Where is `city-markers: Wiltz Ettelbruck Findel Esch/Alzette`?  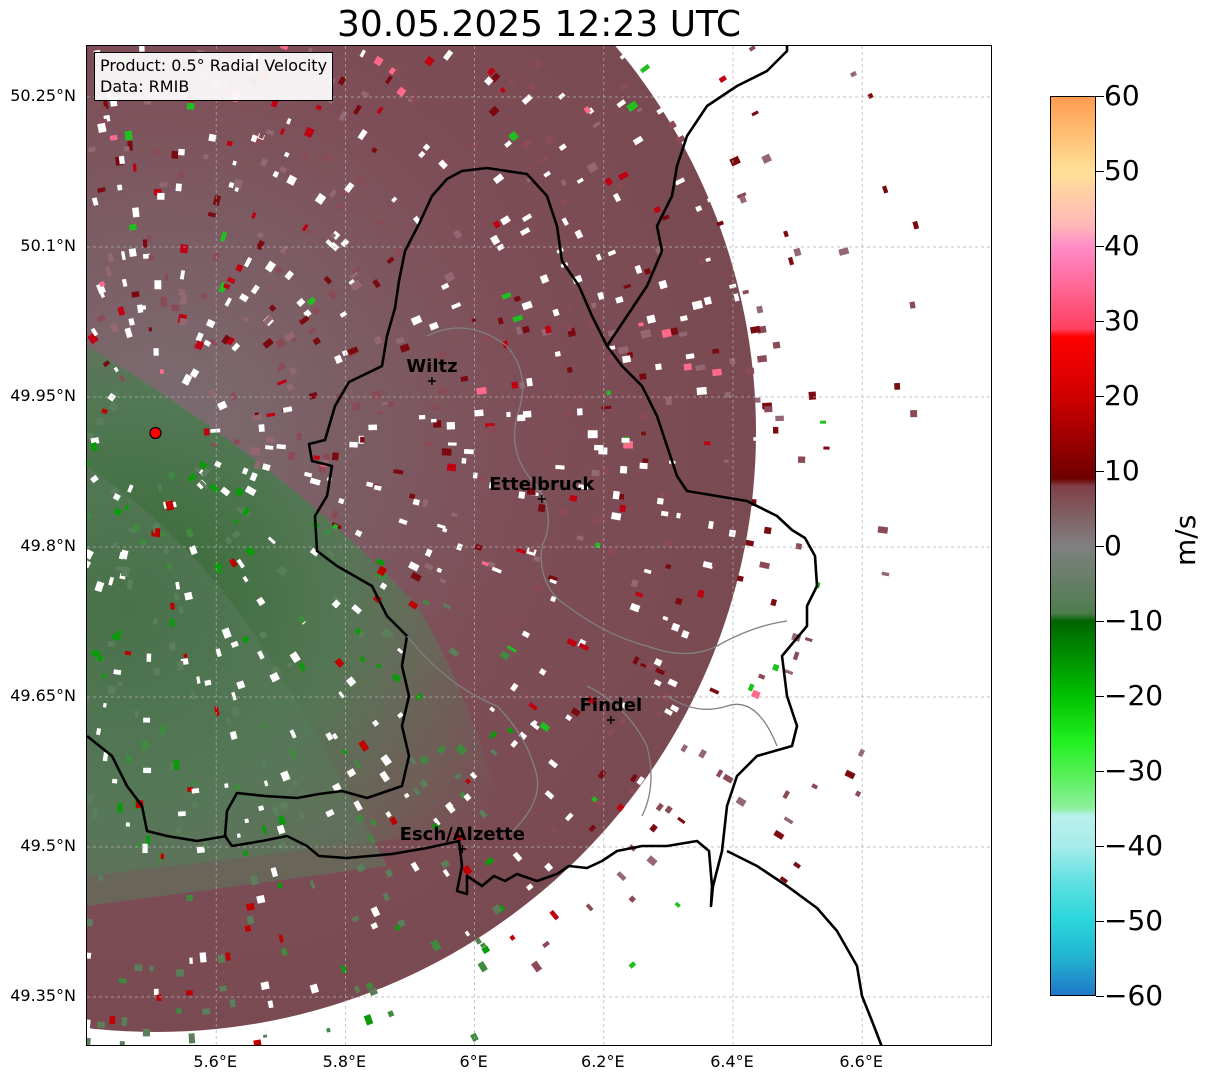
city-markers: Wiltz Ettelbruck Findel Esch/Alzette is located at coordinates (521, 604).